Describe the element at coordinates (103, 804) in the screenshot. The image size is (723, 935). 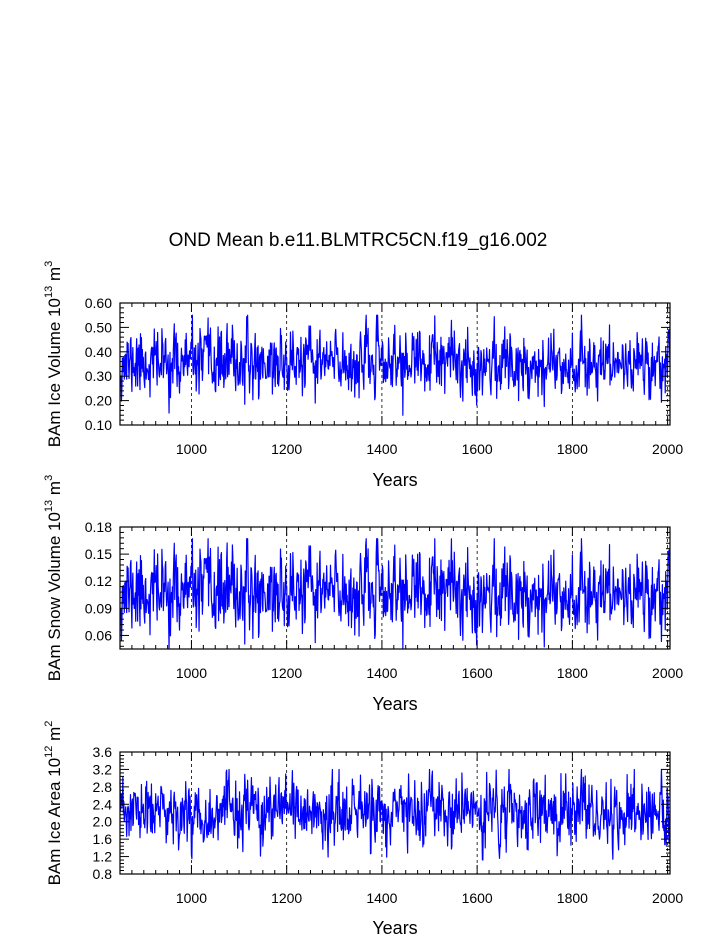
I see `y-tick-label: 2.4` at that location.